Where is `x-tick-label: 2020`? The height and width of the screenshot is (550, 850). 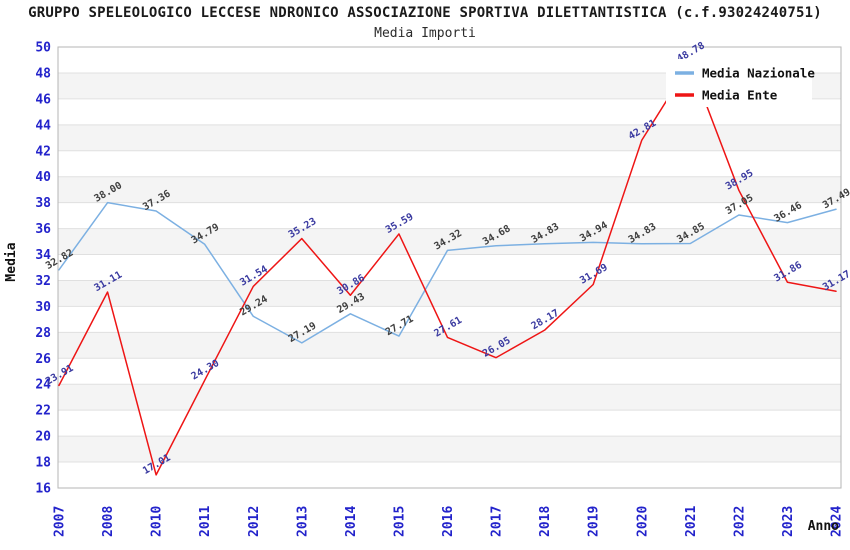 x-tick-label: 2020 is located at coordinates (642, 521).